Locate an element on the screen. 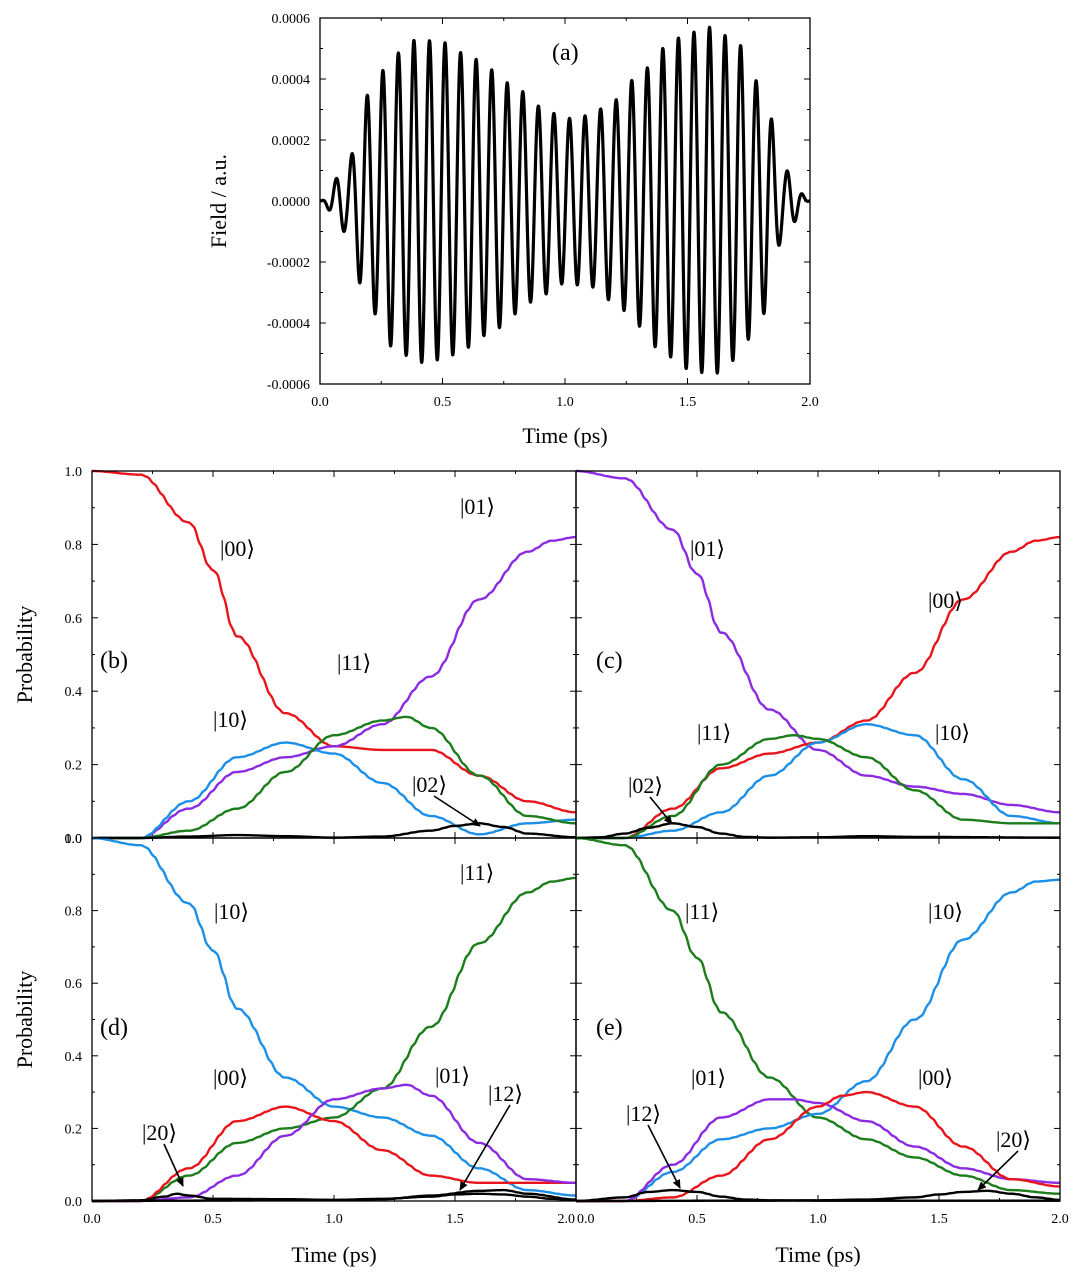 The height and width of the screenshot is (1272, 1072). y-tick-label: 0.0006 is located at coordinates (291, 19).